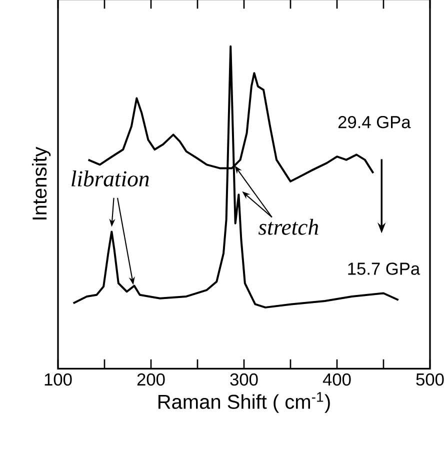 The image size is (448, 450). I want to click on annotation: stretch, so click(288, 226).